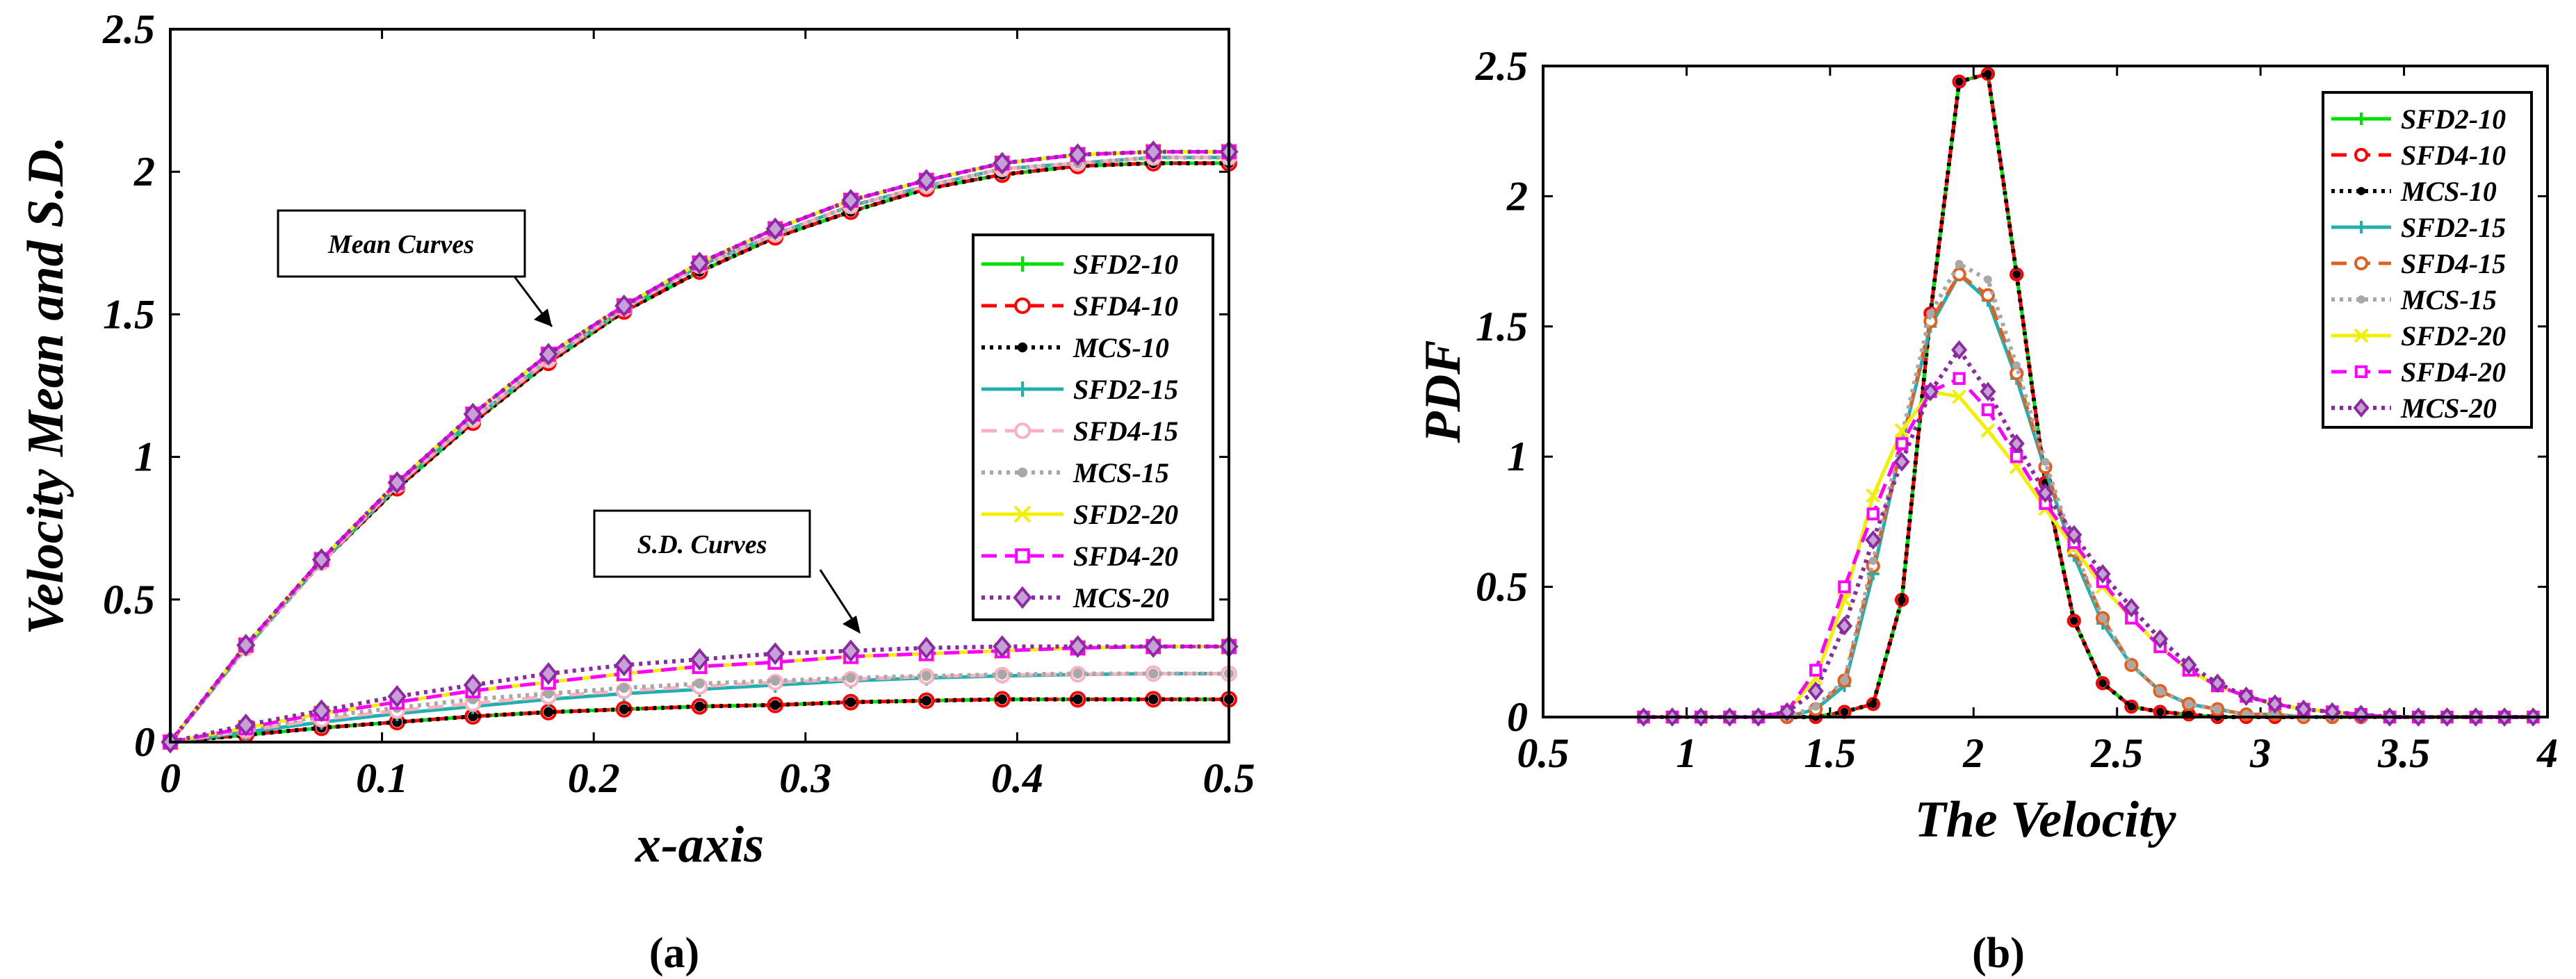 This screenshot has height=979, width=2576. What do you see at coordinates (2045, 820) in the screenshot?
I see `x-axis-label: The Velocity` at bounding box center [2045, 820].